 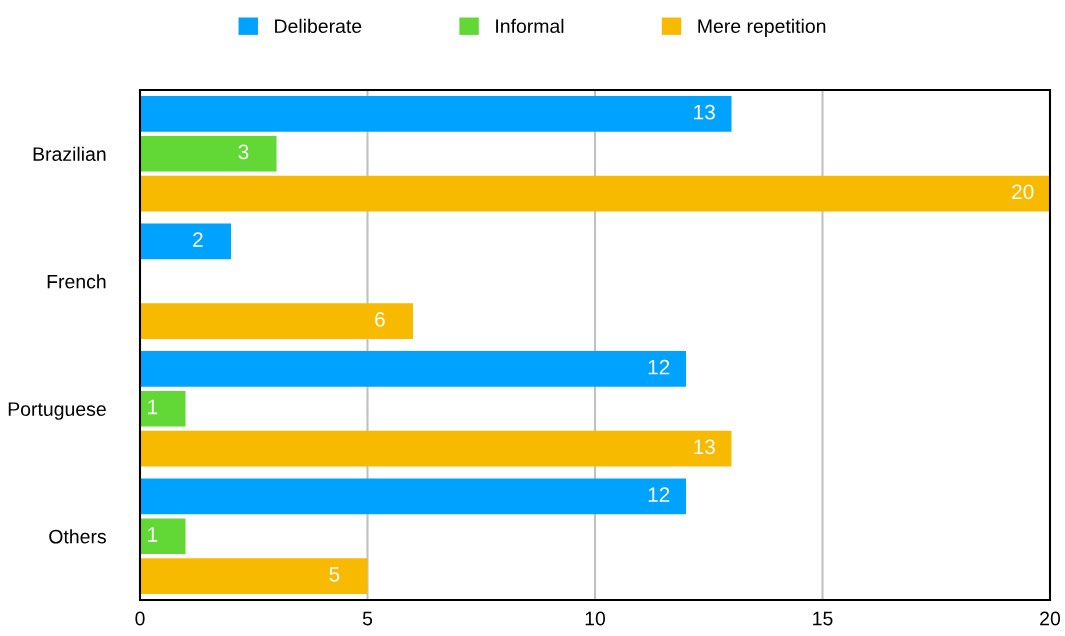 I want to click on legend-label: Informal, so click(x=530, y=26).